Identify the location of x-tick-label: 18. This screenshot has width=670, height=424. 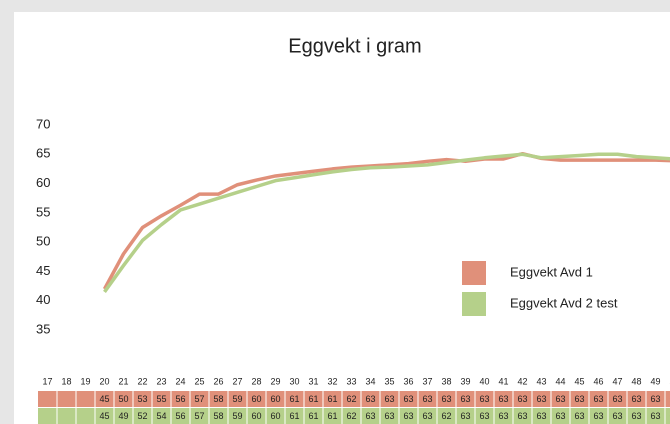
(66, 381).